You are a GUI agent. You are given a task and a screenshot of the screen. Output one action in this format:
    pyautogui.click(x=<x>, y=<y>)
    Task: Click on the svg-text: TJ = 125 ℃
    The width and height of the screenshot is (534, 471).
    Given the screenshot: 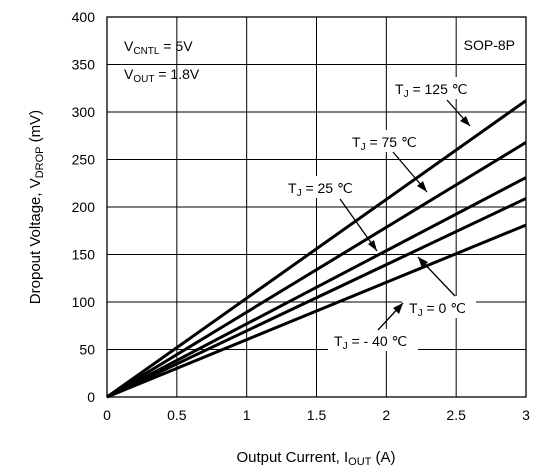 What is the action you would take?
    pyautogui.click(x=431, y=90)
    